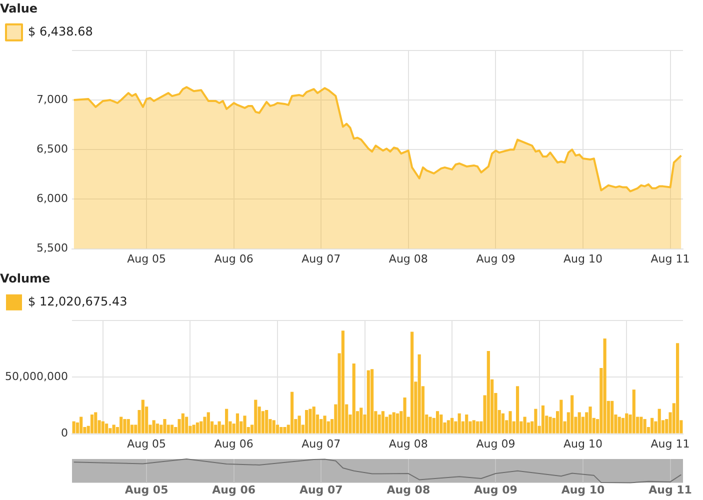  I want to click on y-tick-label: 5,500, so click(52, 248).